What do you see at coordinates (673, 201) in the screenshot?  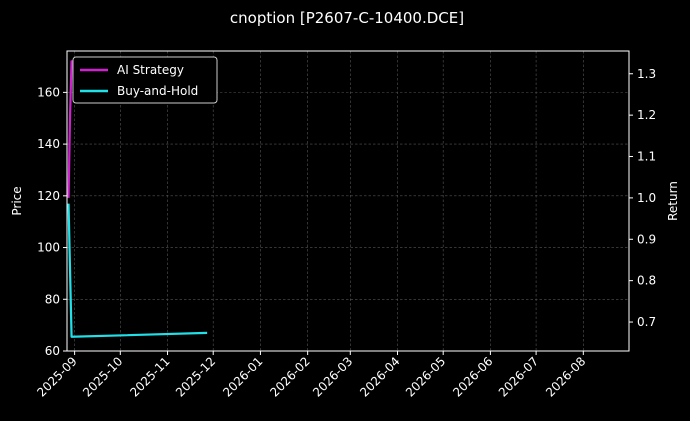 I see `y-axis-right-label: Return` at bounding box center [673, 201].